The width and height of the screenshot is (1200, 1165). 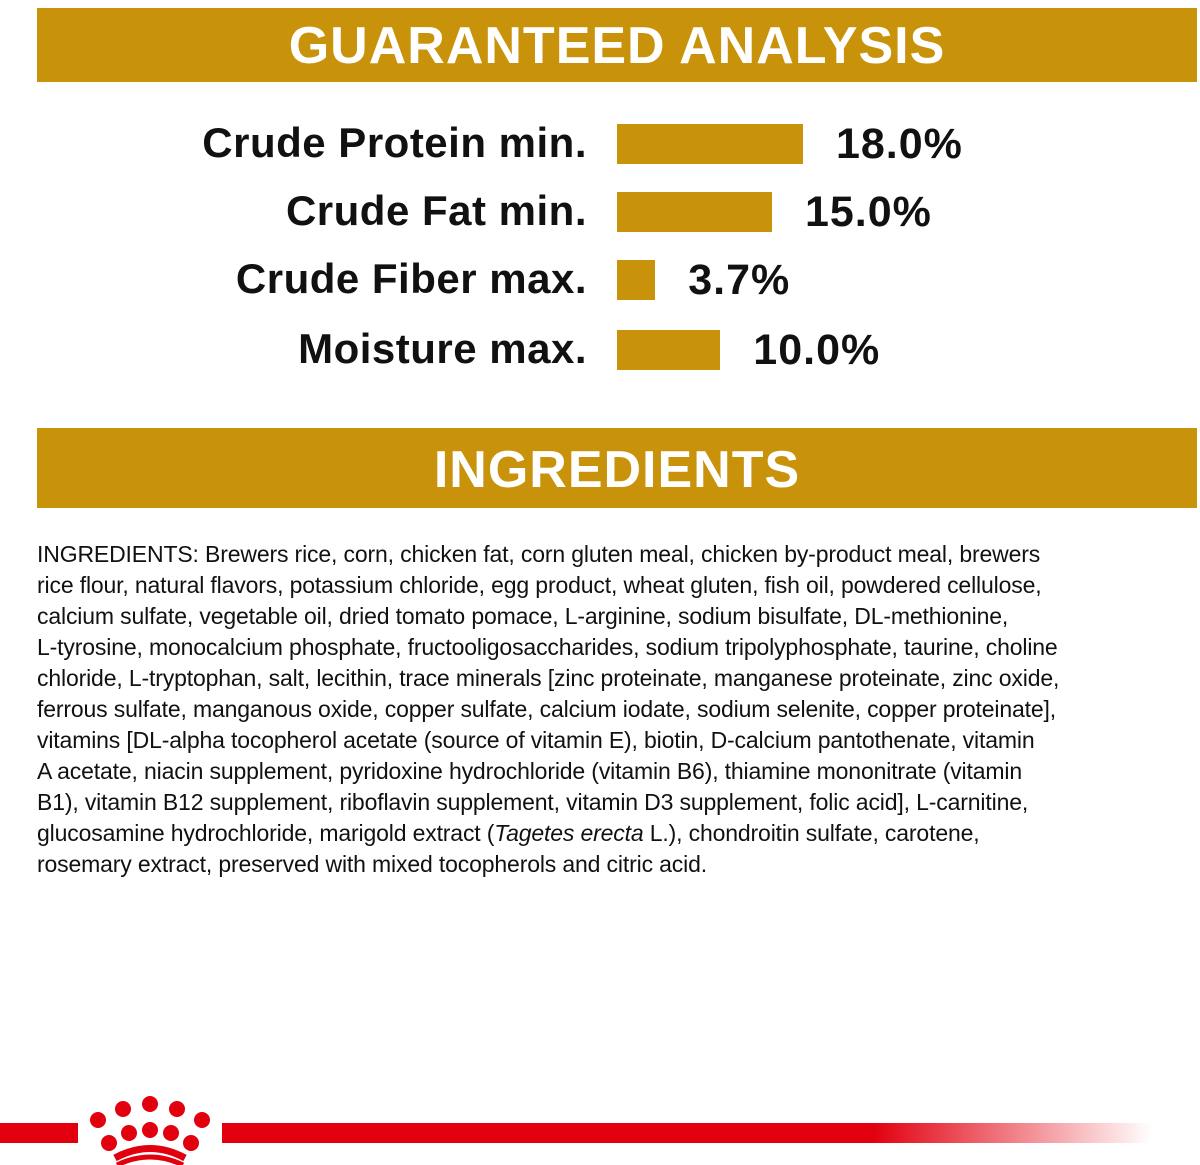 I want to click on nutrient-value: 10.0%, so click(x=817, y=350).